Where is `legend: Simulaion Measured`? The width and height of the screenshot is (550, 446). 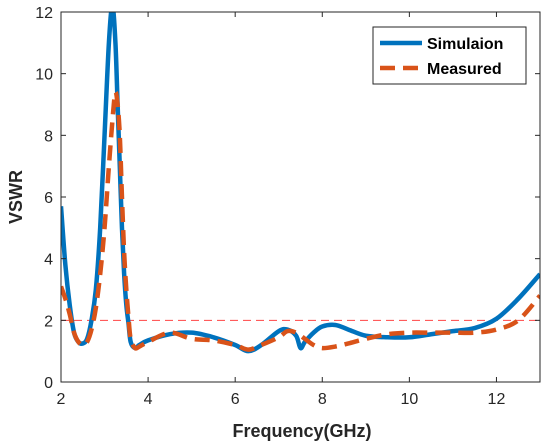
legend: Simulaion Measured is located at coordinates (449, 55).